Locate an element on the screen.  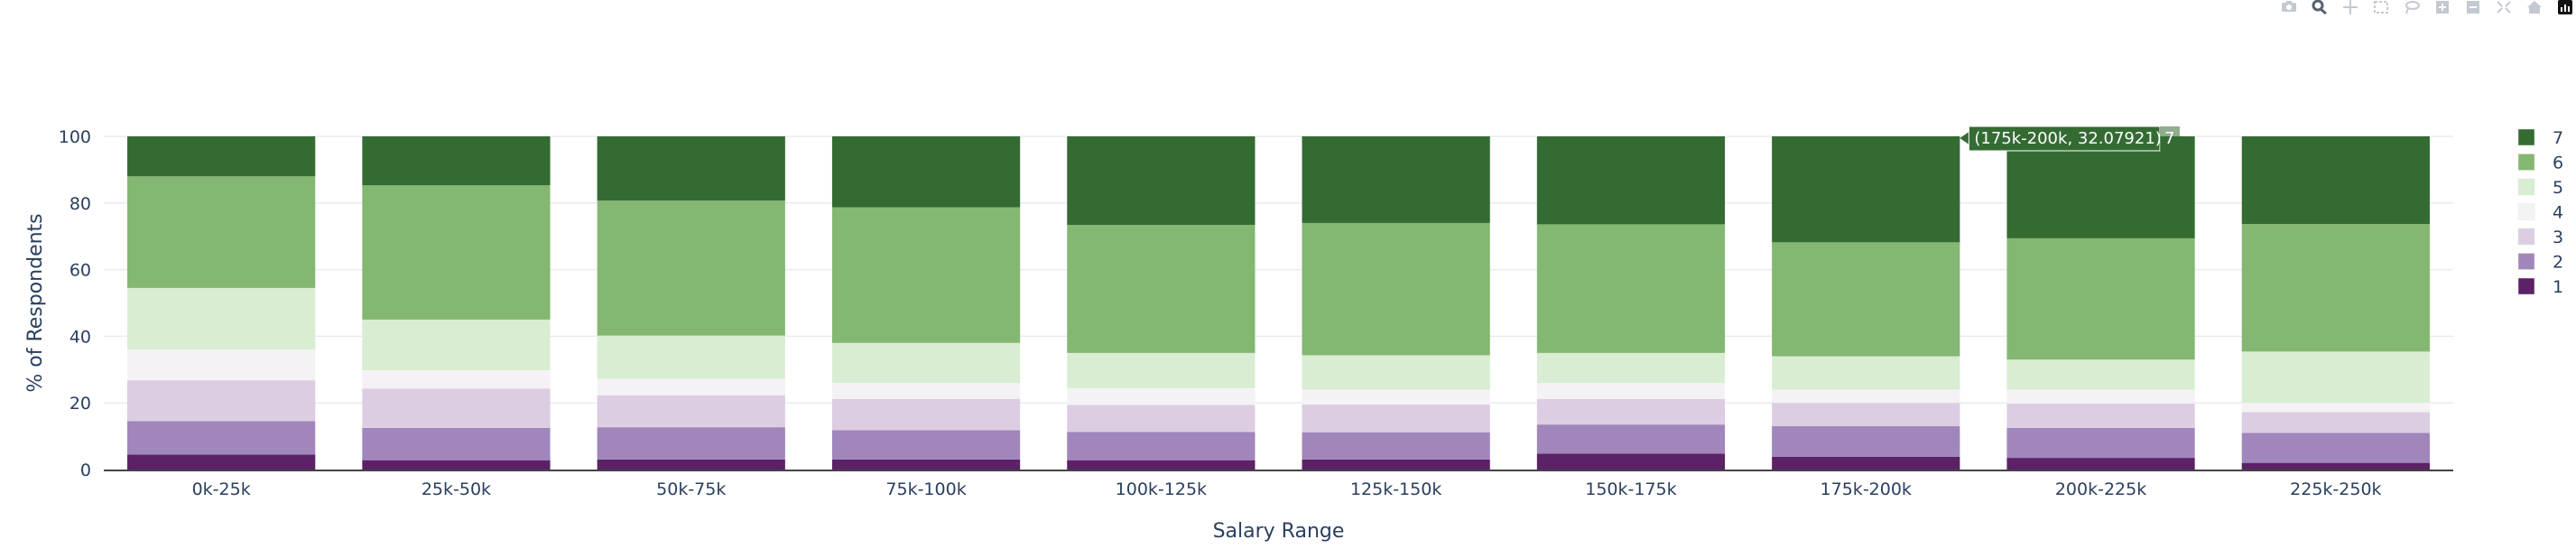
camera-icon is located at coordinates (2289, 7).